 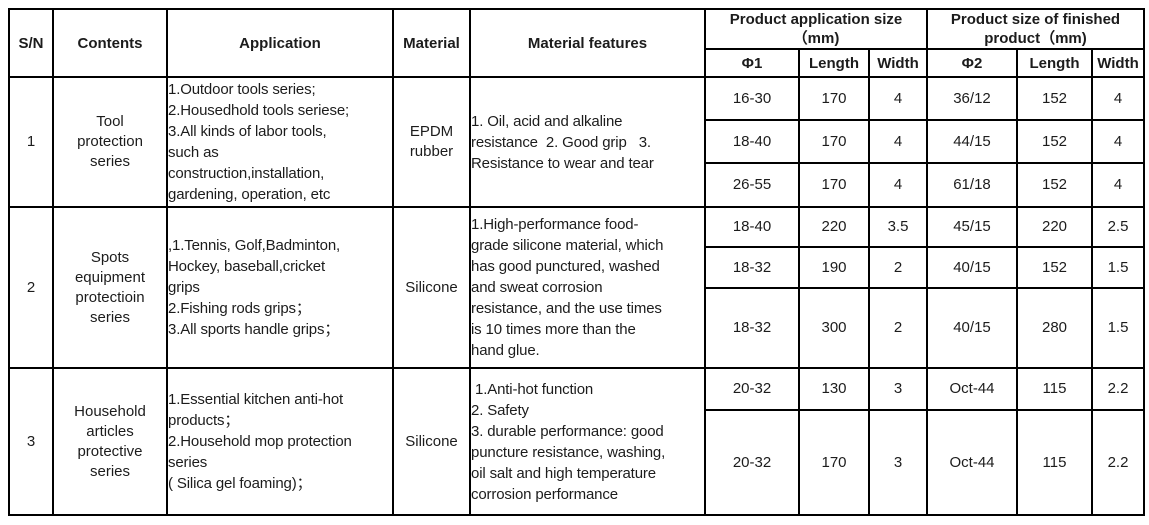 What do you see at coordinates (31, 287) in the screenshot?
I see `sn-cell: 2` at bounding box center [31, 287].